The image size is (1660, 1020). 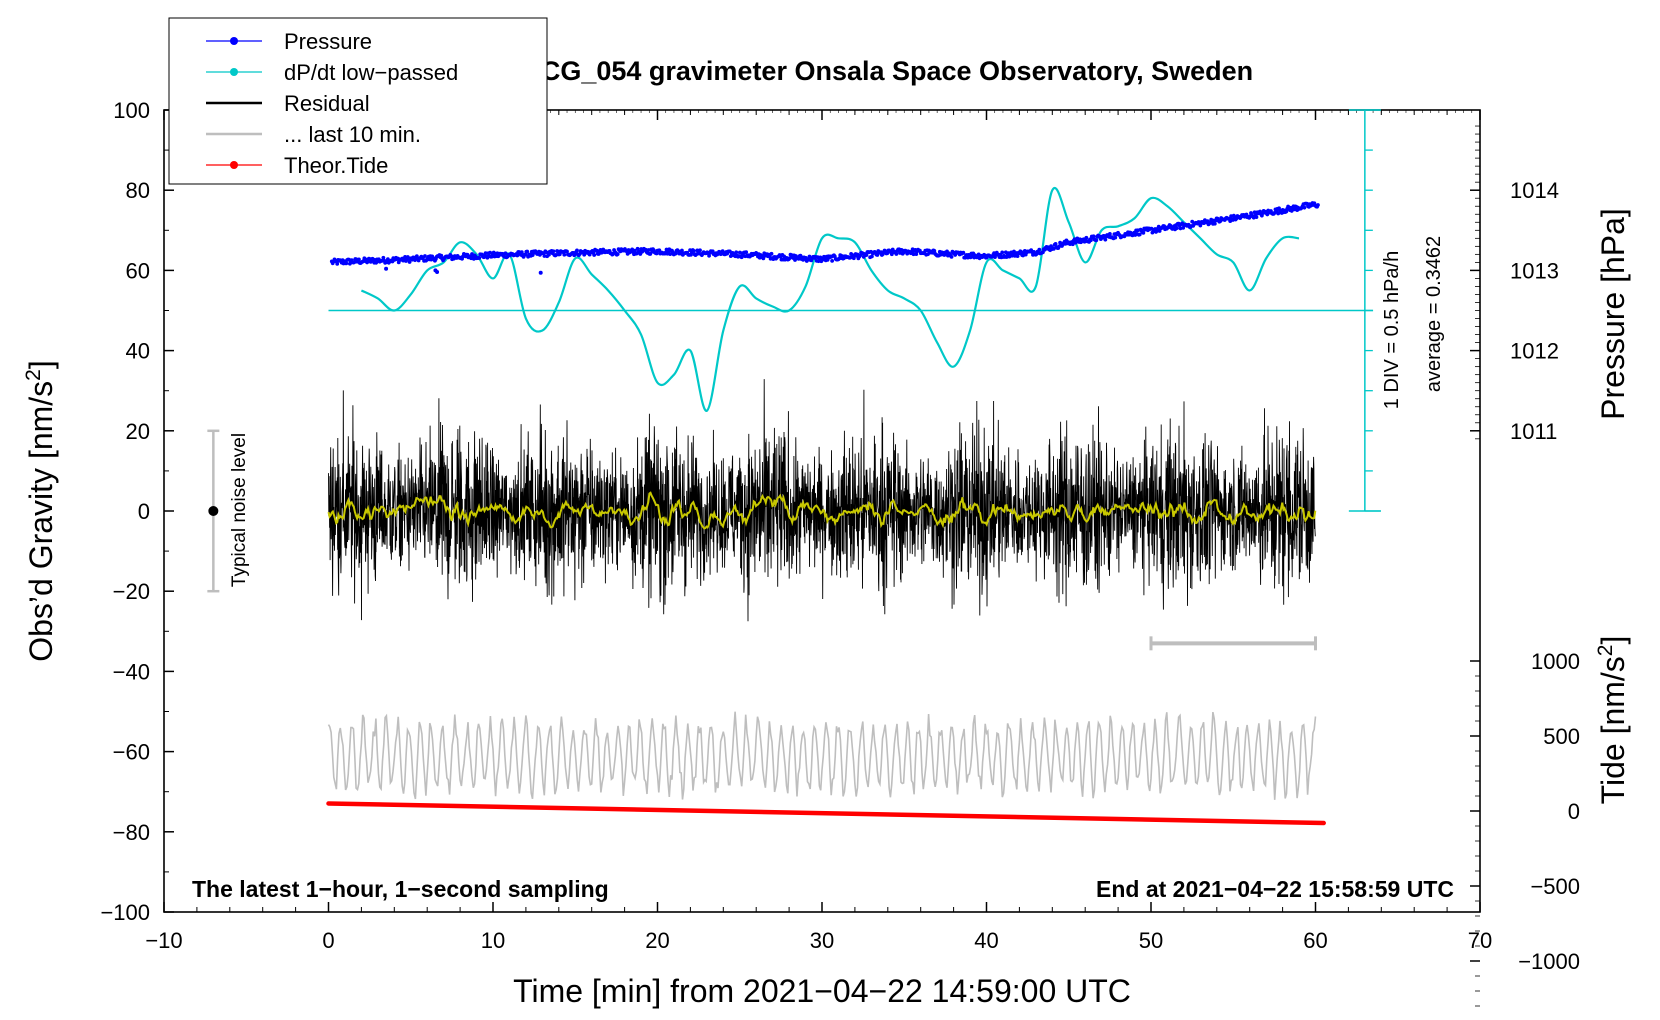 What do you see at coordinates (144, 511) in the screenshot?
I see `y-tick-label: 0` at bounding box center [144, 511].